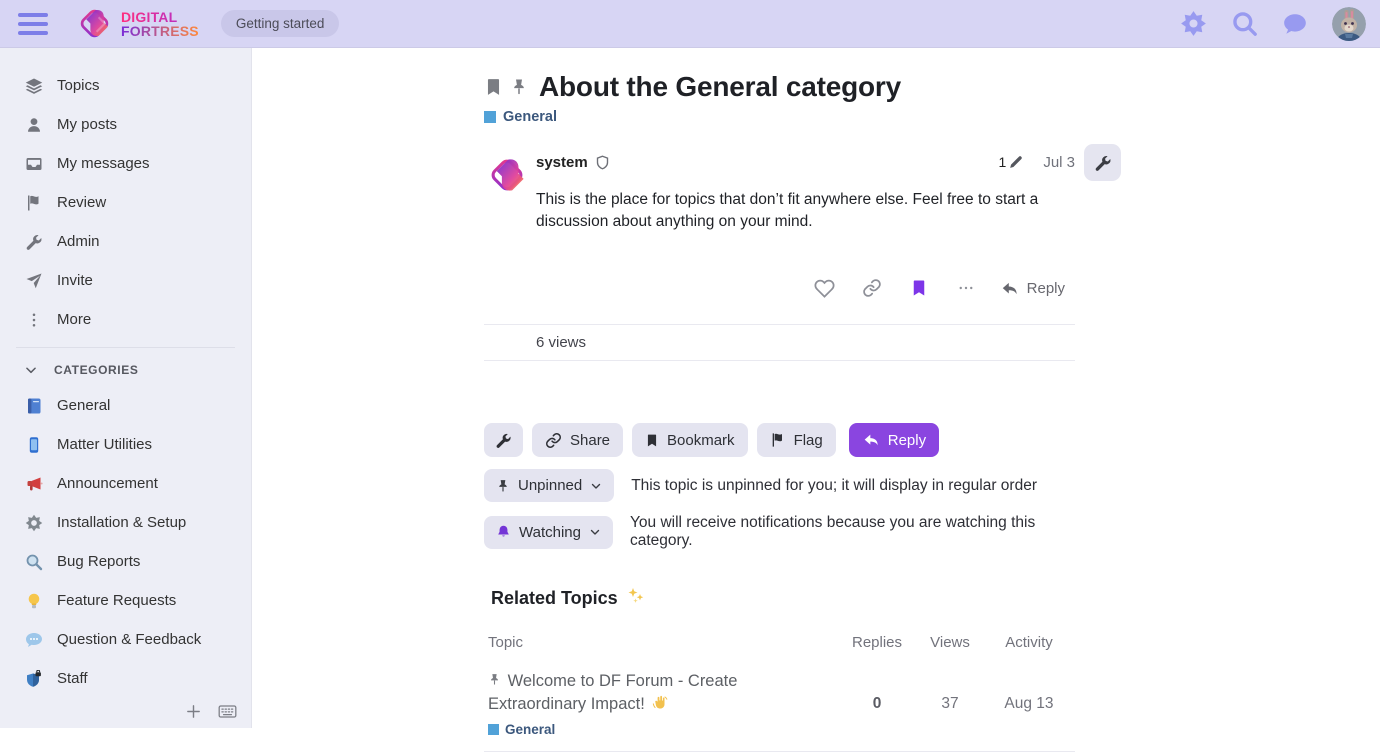  What do you see at coordinates (872, 288) in the screenshot?
I see `copy-link-icon` at bounding box center [872, 288].